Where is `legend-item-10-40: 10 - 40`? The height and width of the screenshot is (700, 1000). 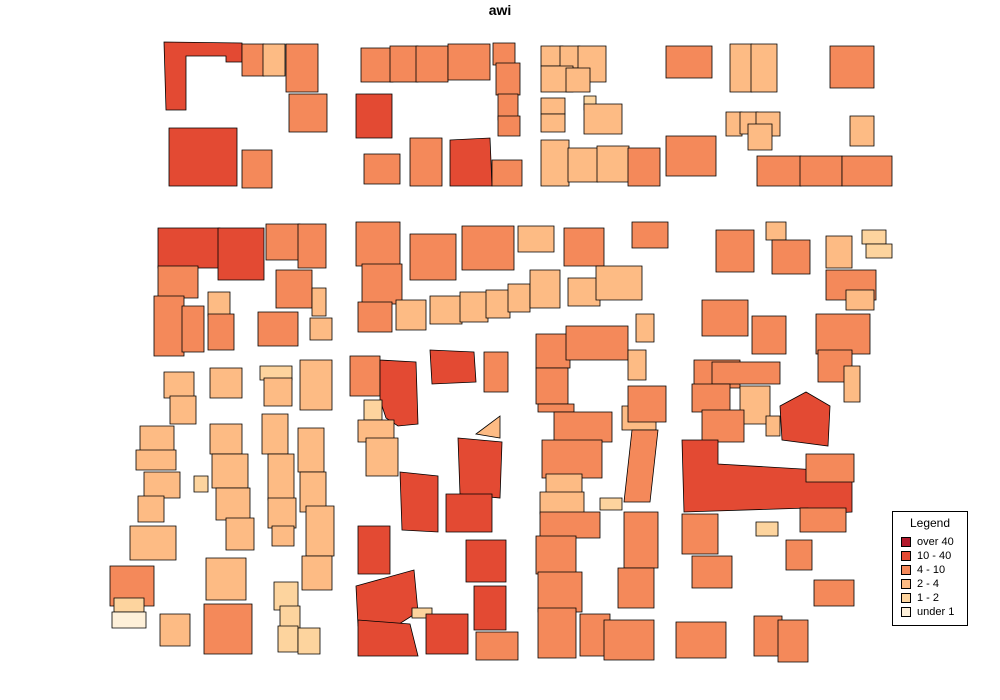 legend-item-10-40: 10 - 40 is located at coordinates (926, 556).